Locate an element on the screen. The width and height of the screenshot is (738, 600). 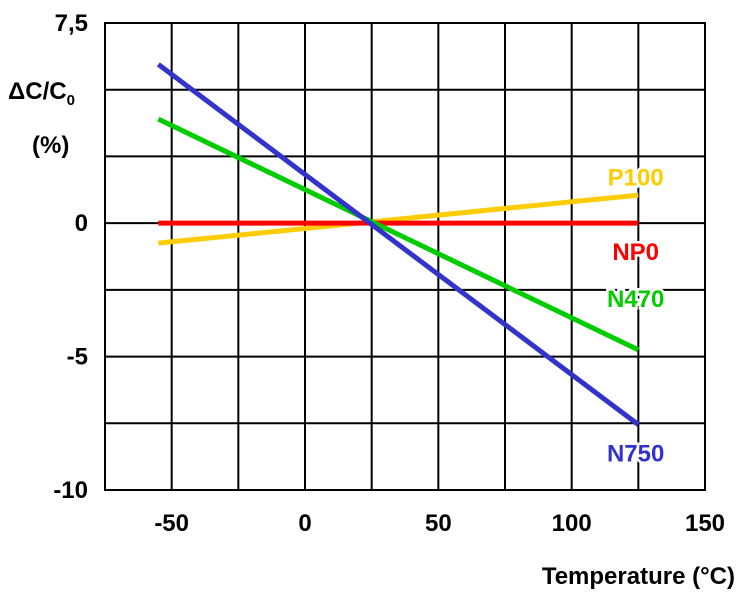
x-tick-labels: -50 0 50 100 150 is located at coordinates (439, 523).